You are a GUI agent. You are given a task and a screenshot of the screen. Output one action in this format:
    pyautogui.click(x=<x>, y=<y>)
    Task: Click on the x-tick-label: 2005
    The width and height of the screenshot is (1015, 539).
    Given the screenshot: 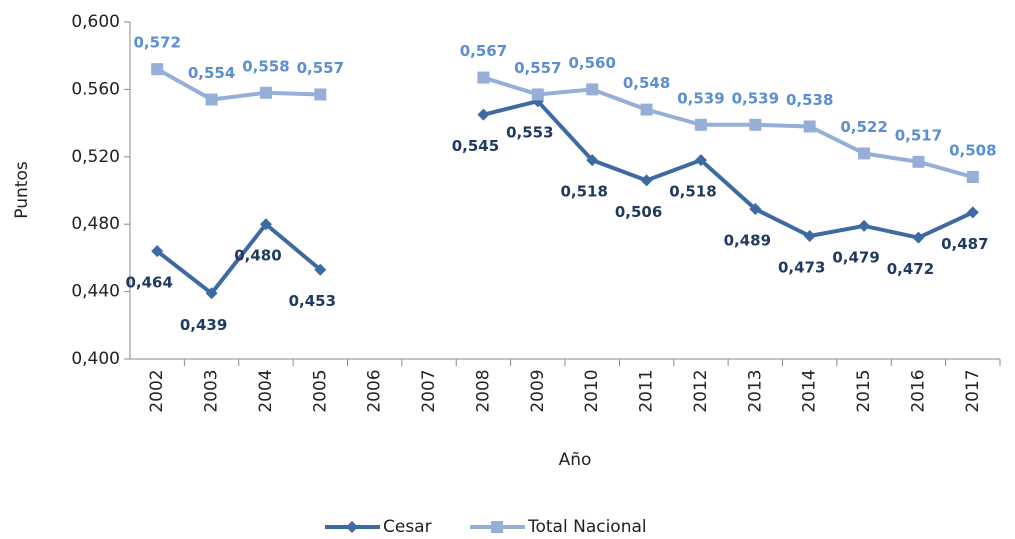 What is the action you would take?
    pyautogui.click(x=320, y=390)
    